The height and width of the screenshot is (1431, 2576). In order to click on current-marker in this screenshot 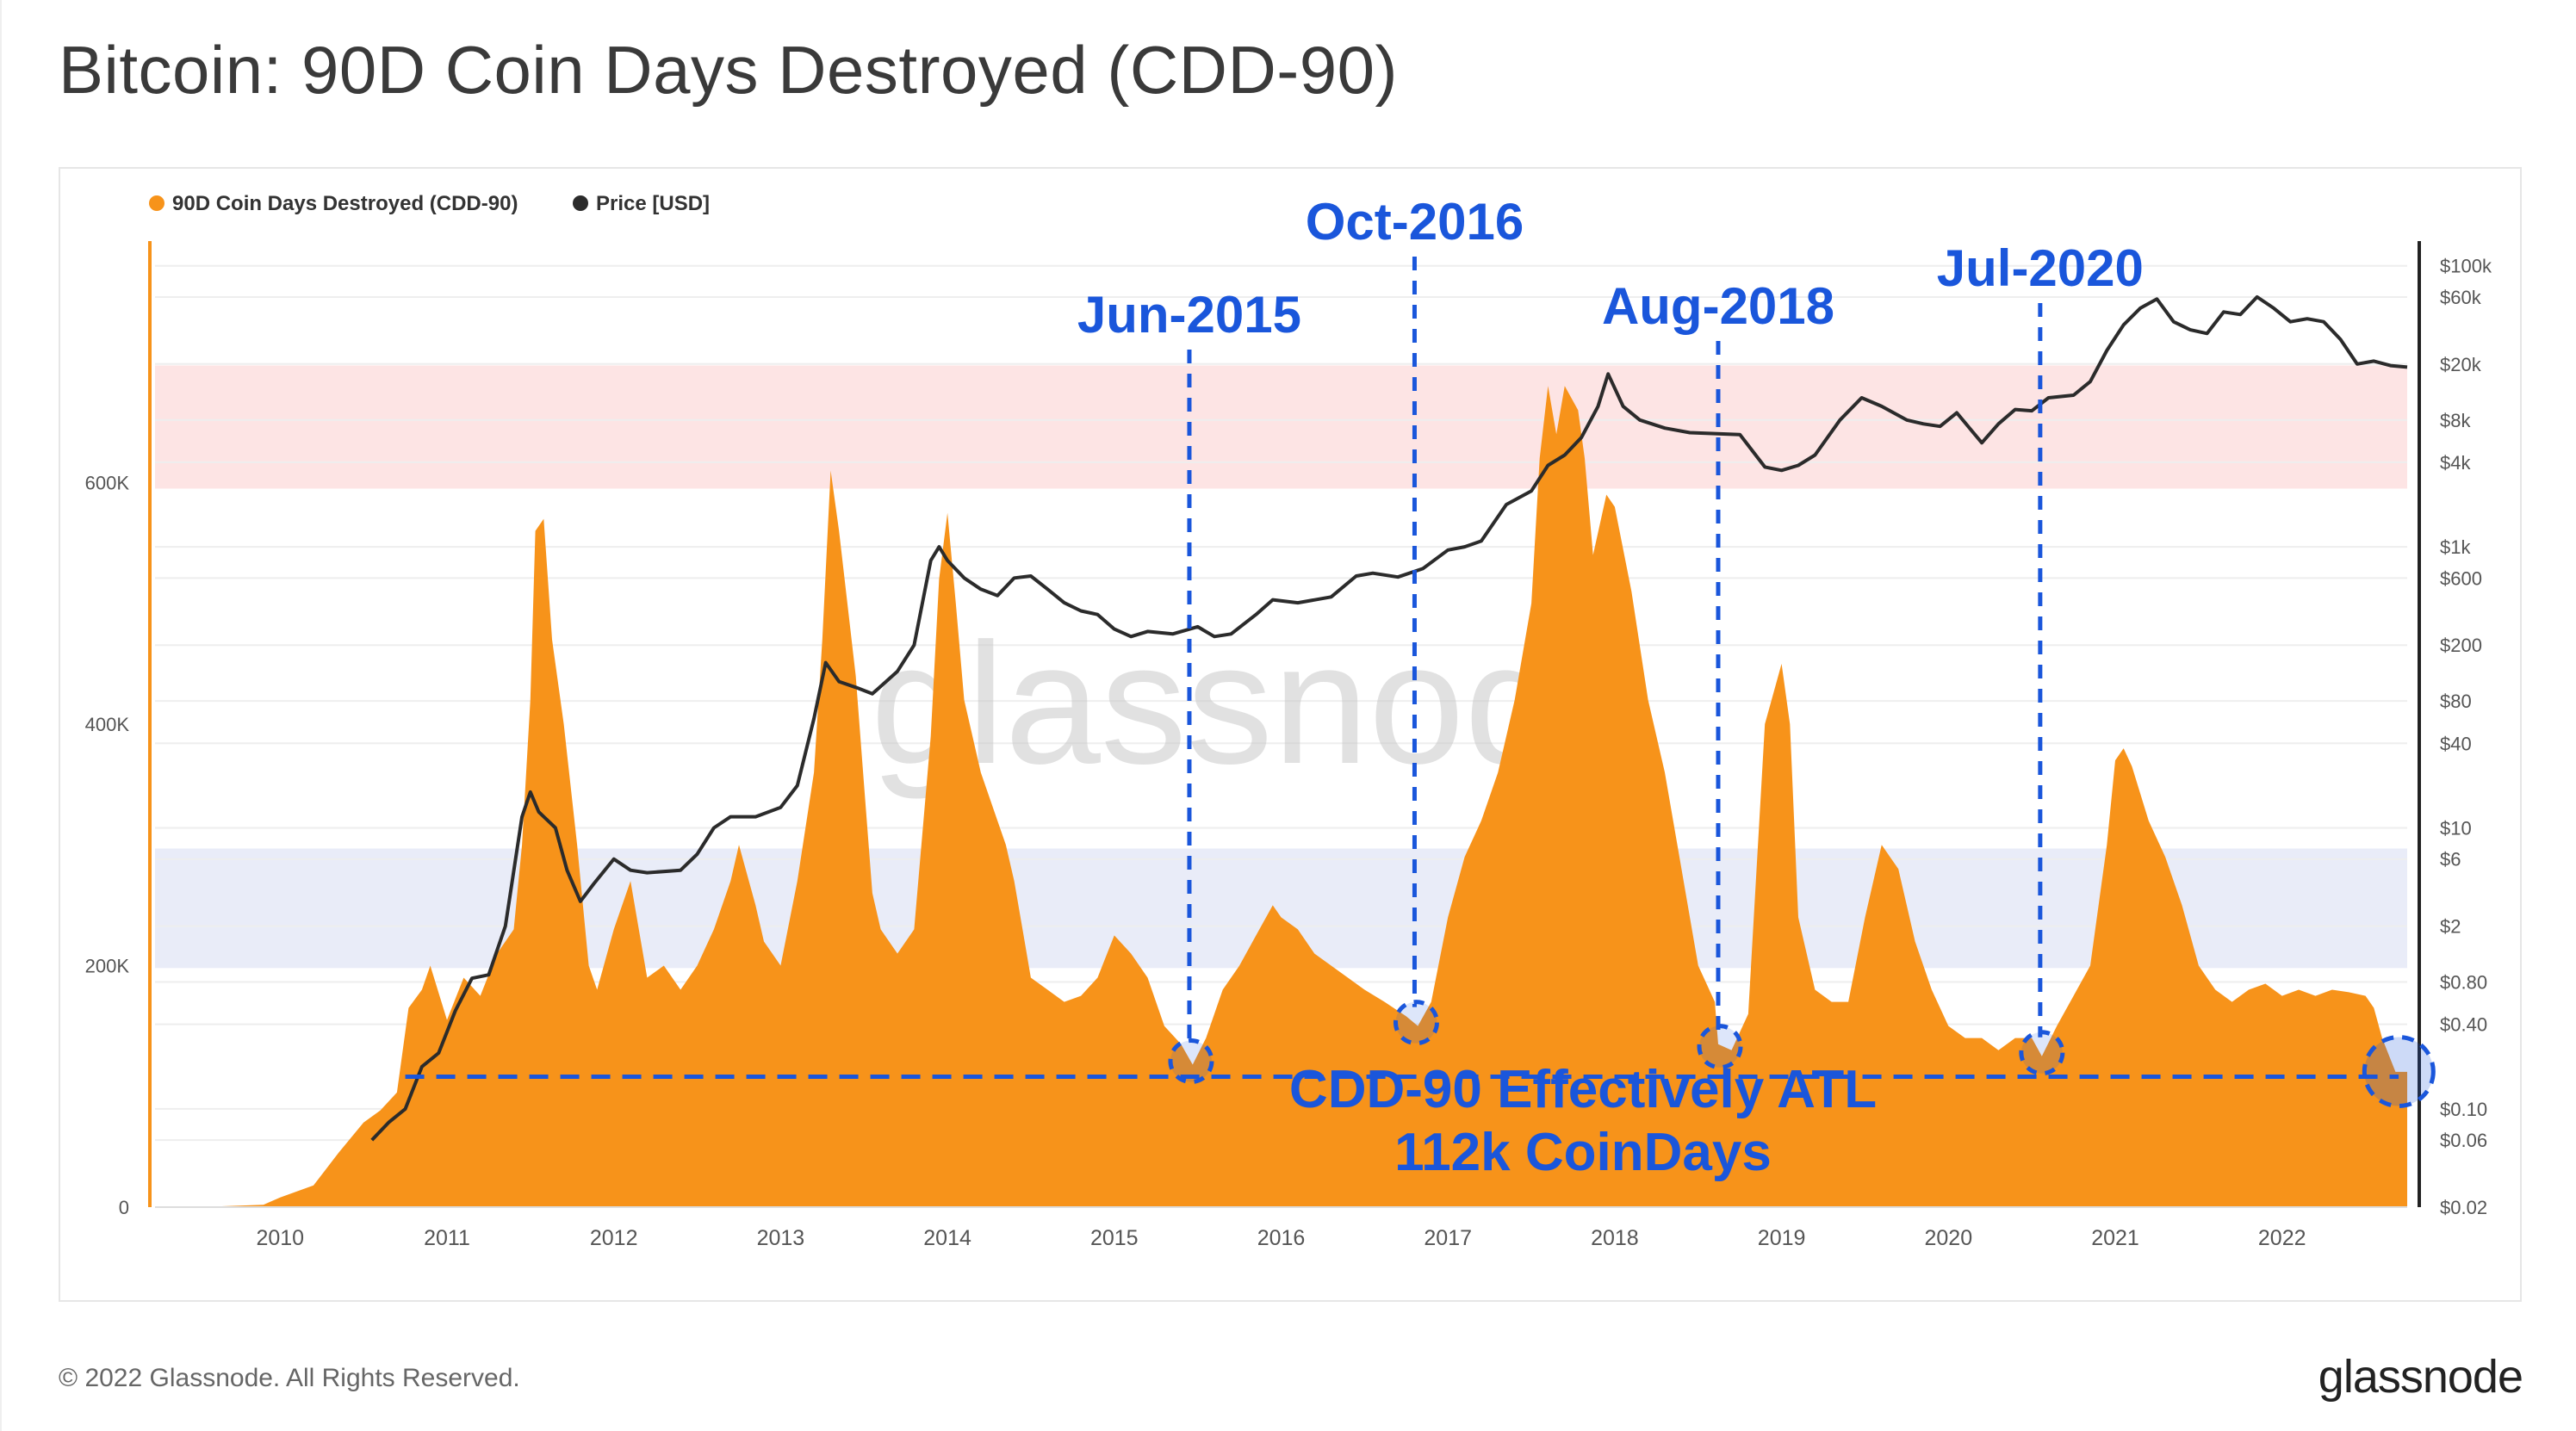, I will do `click(2399, 1072)`.